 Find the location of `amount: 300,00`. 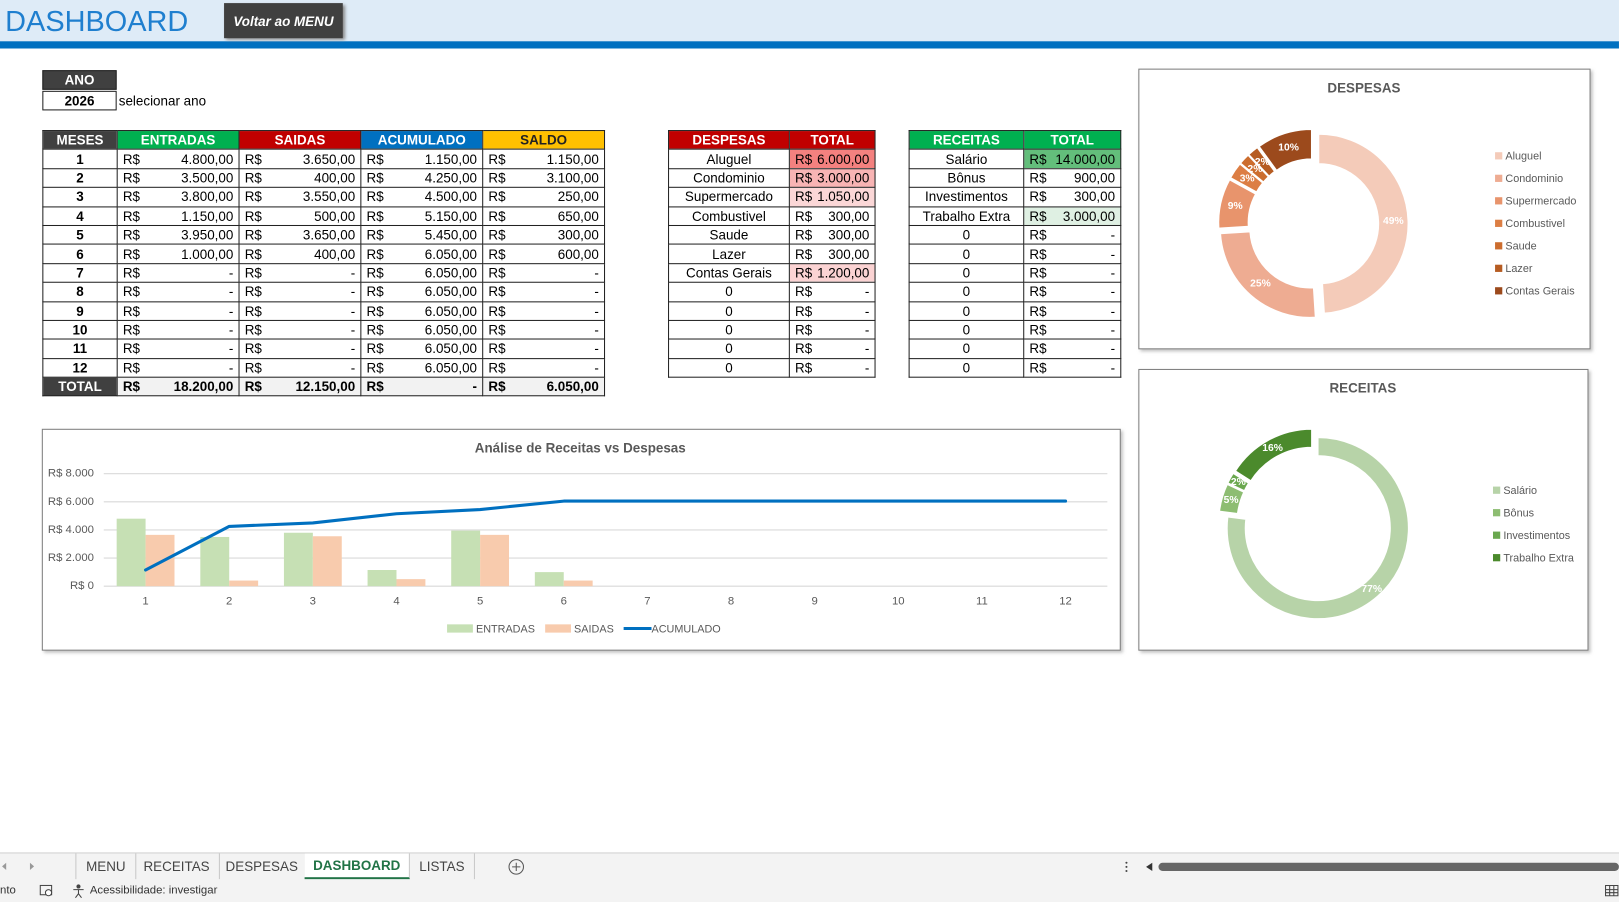

amount: 300,00 is located at coordinates (578, 235).